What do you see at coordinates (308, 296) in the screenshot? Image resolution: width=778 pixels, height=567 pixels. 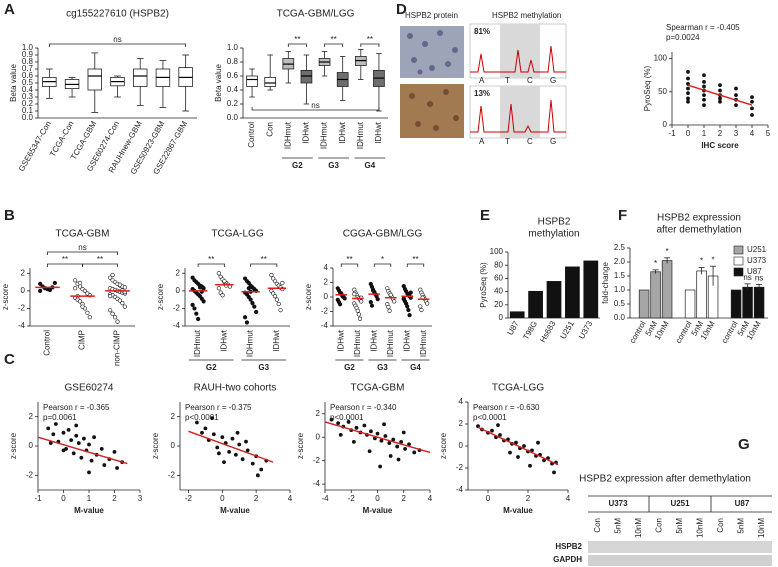 I see `y-axis-label: z-score` at bounding box center [308, 296].